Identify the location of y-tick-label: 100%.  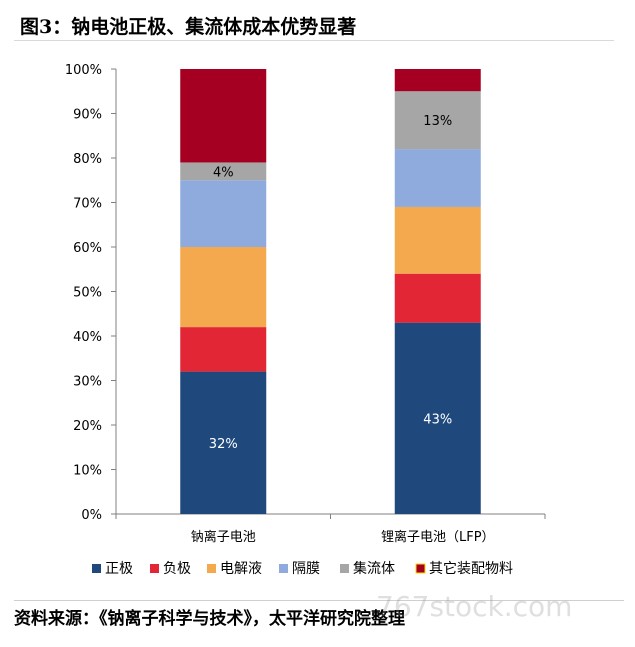
(83, 70).